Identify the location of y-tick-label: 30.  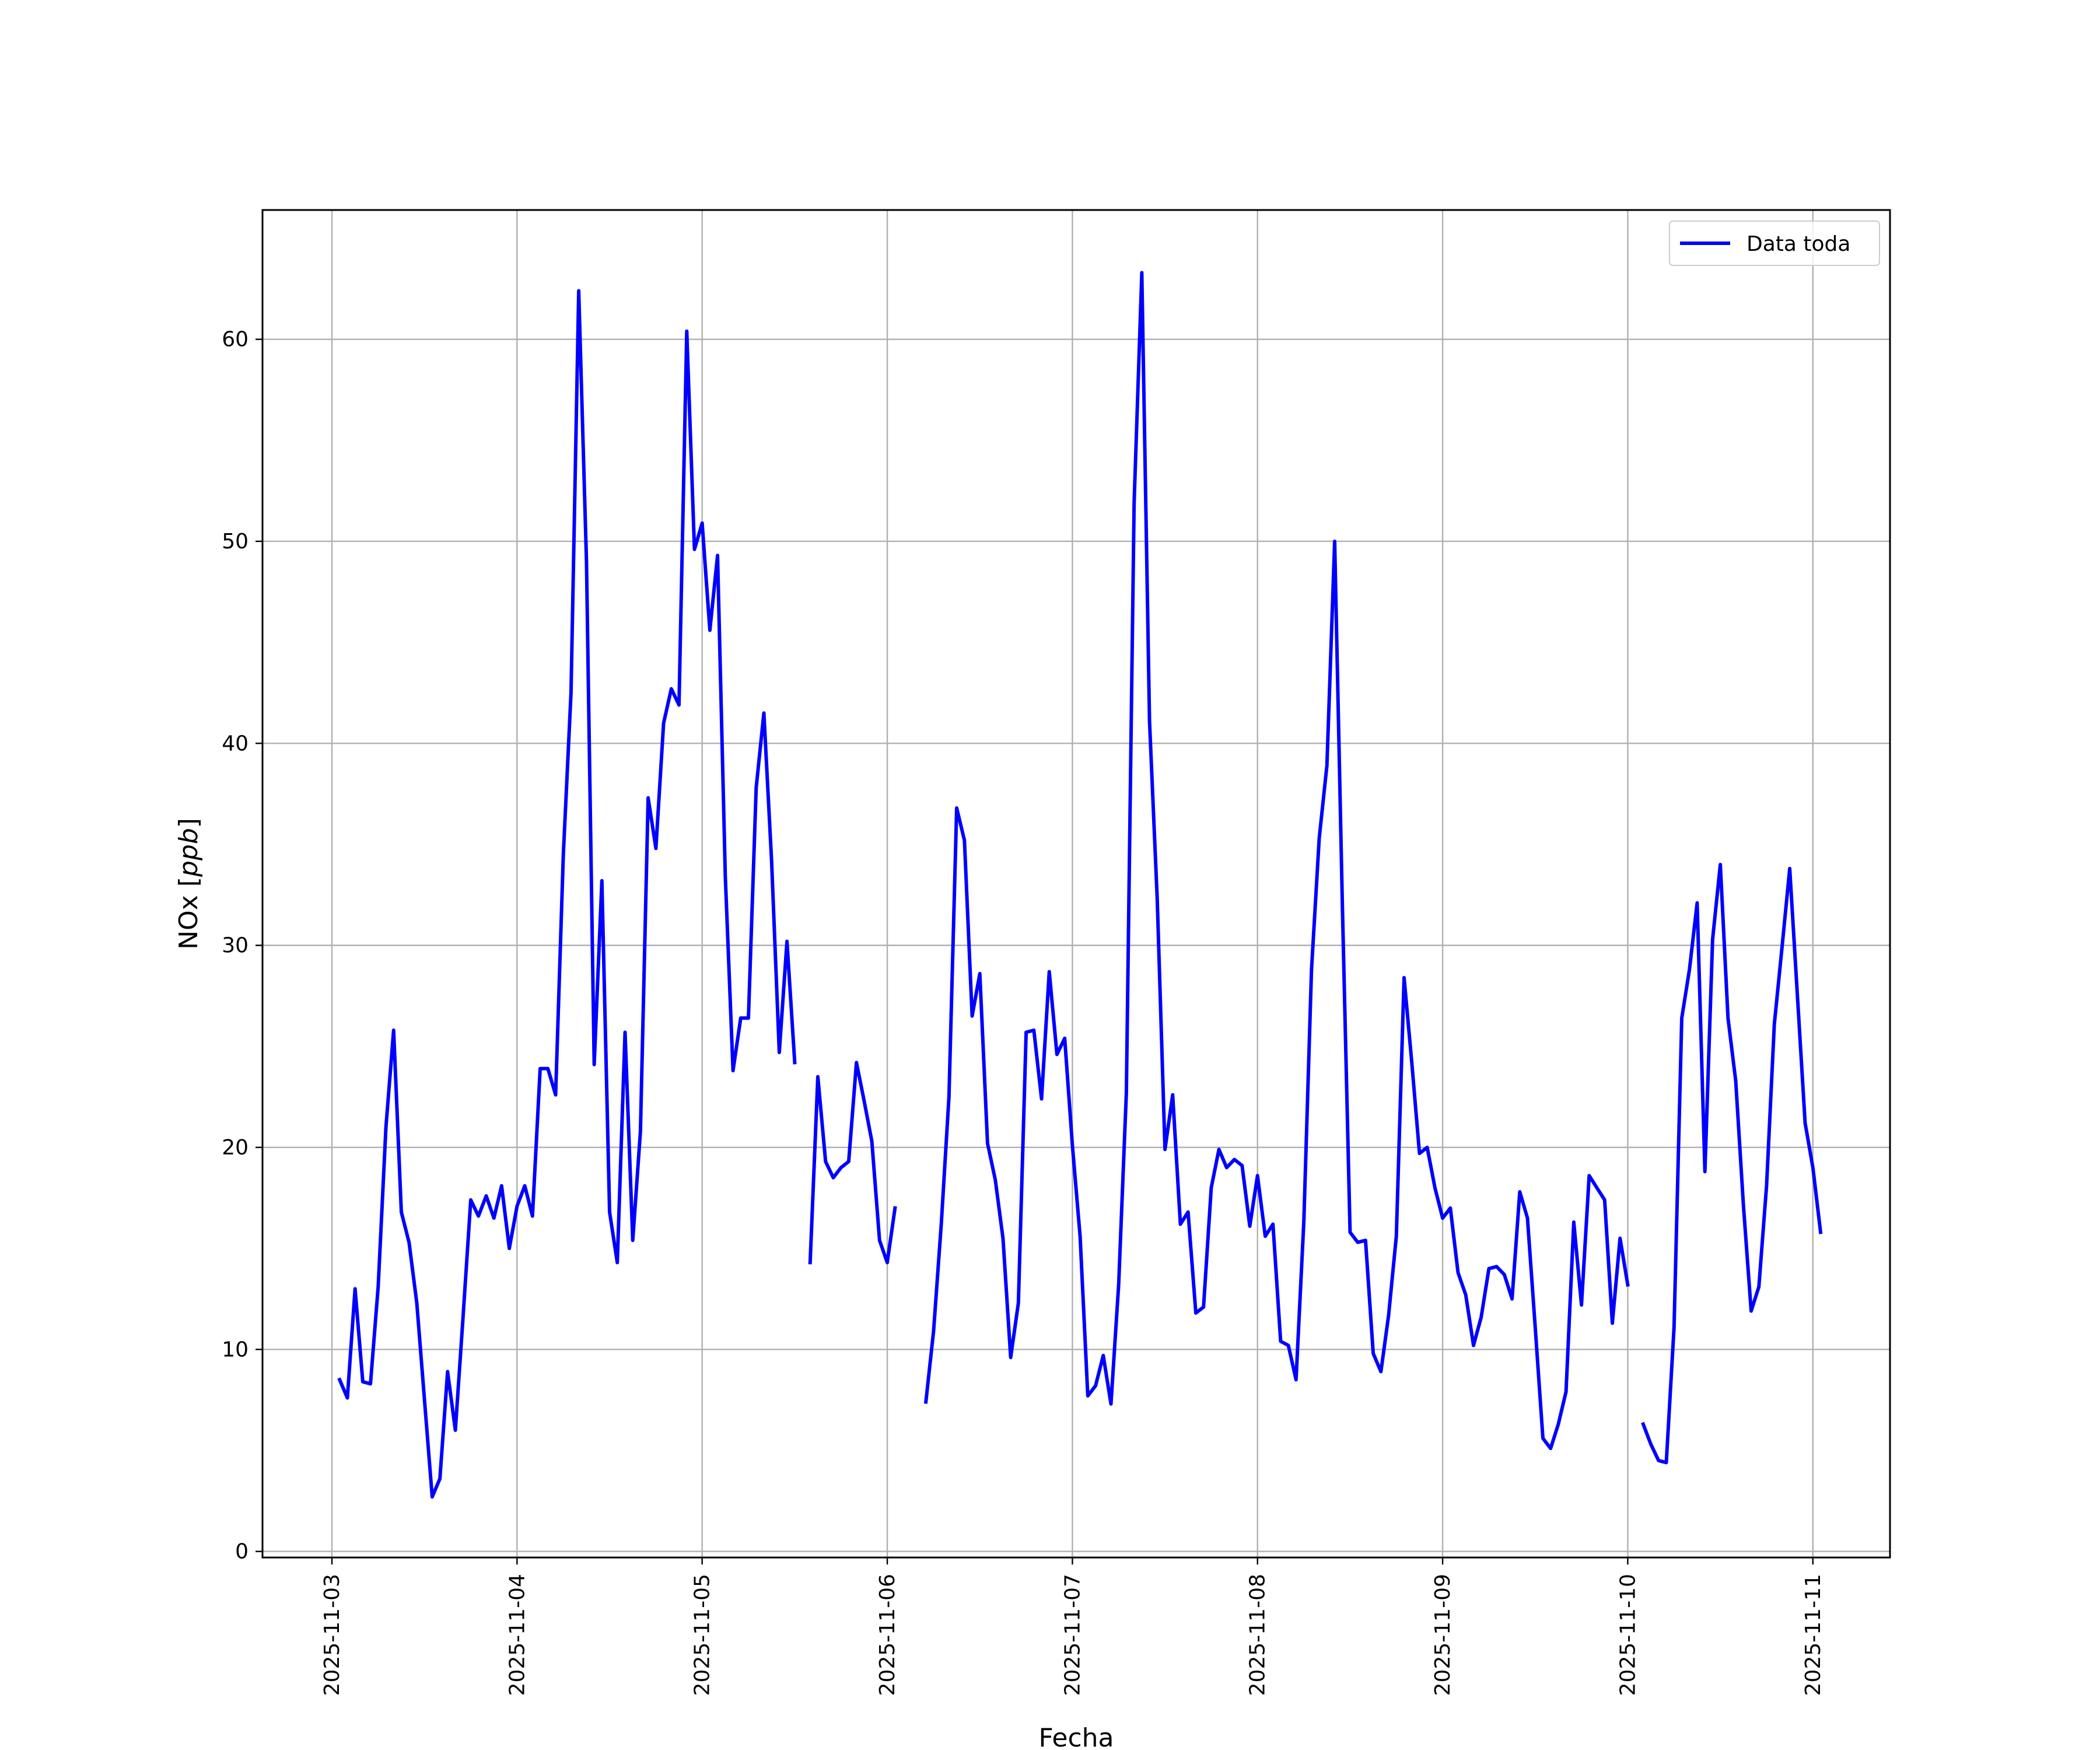
(235, 946).